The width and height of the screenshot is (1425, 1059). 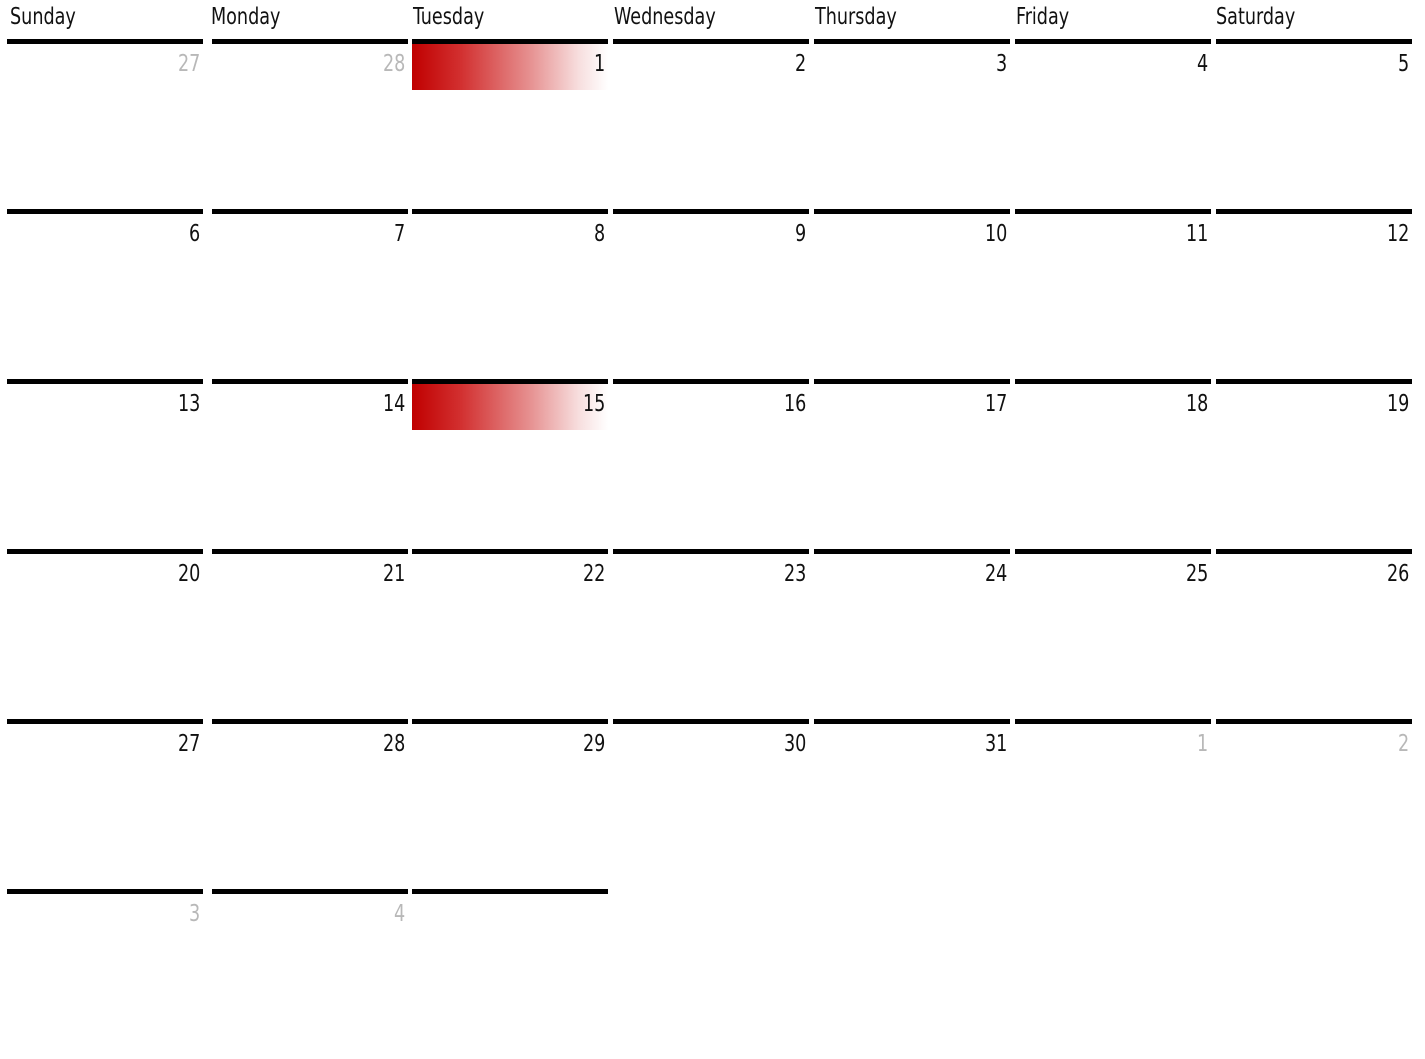 I want to click on day-cell: 15, so click(x=510, y=464).